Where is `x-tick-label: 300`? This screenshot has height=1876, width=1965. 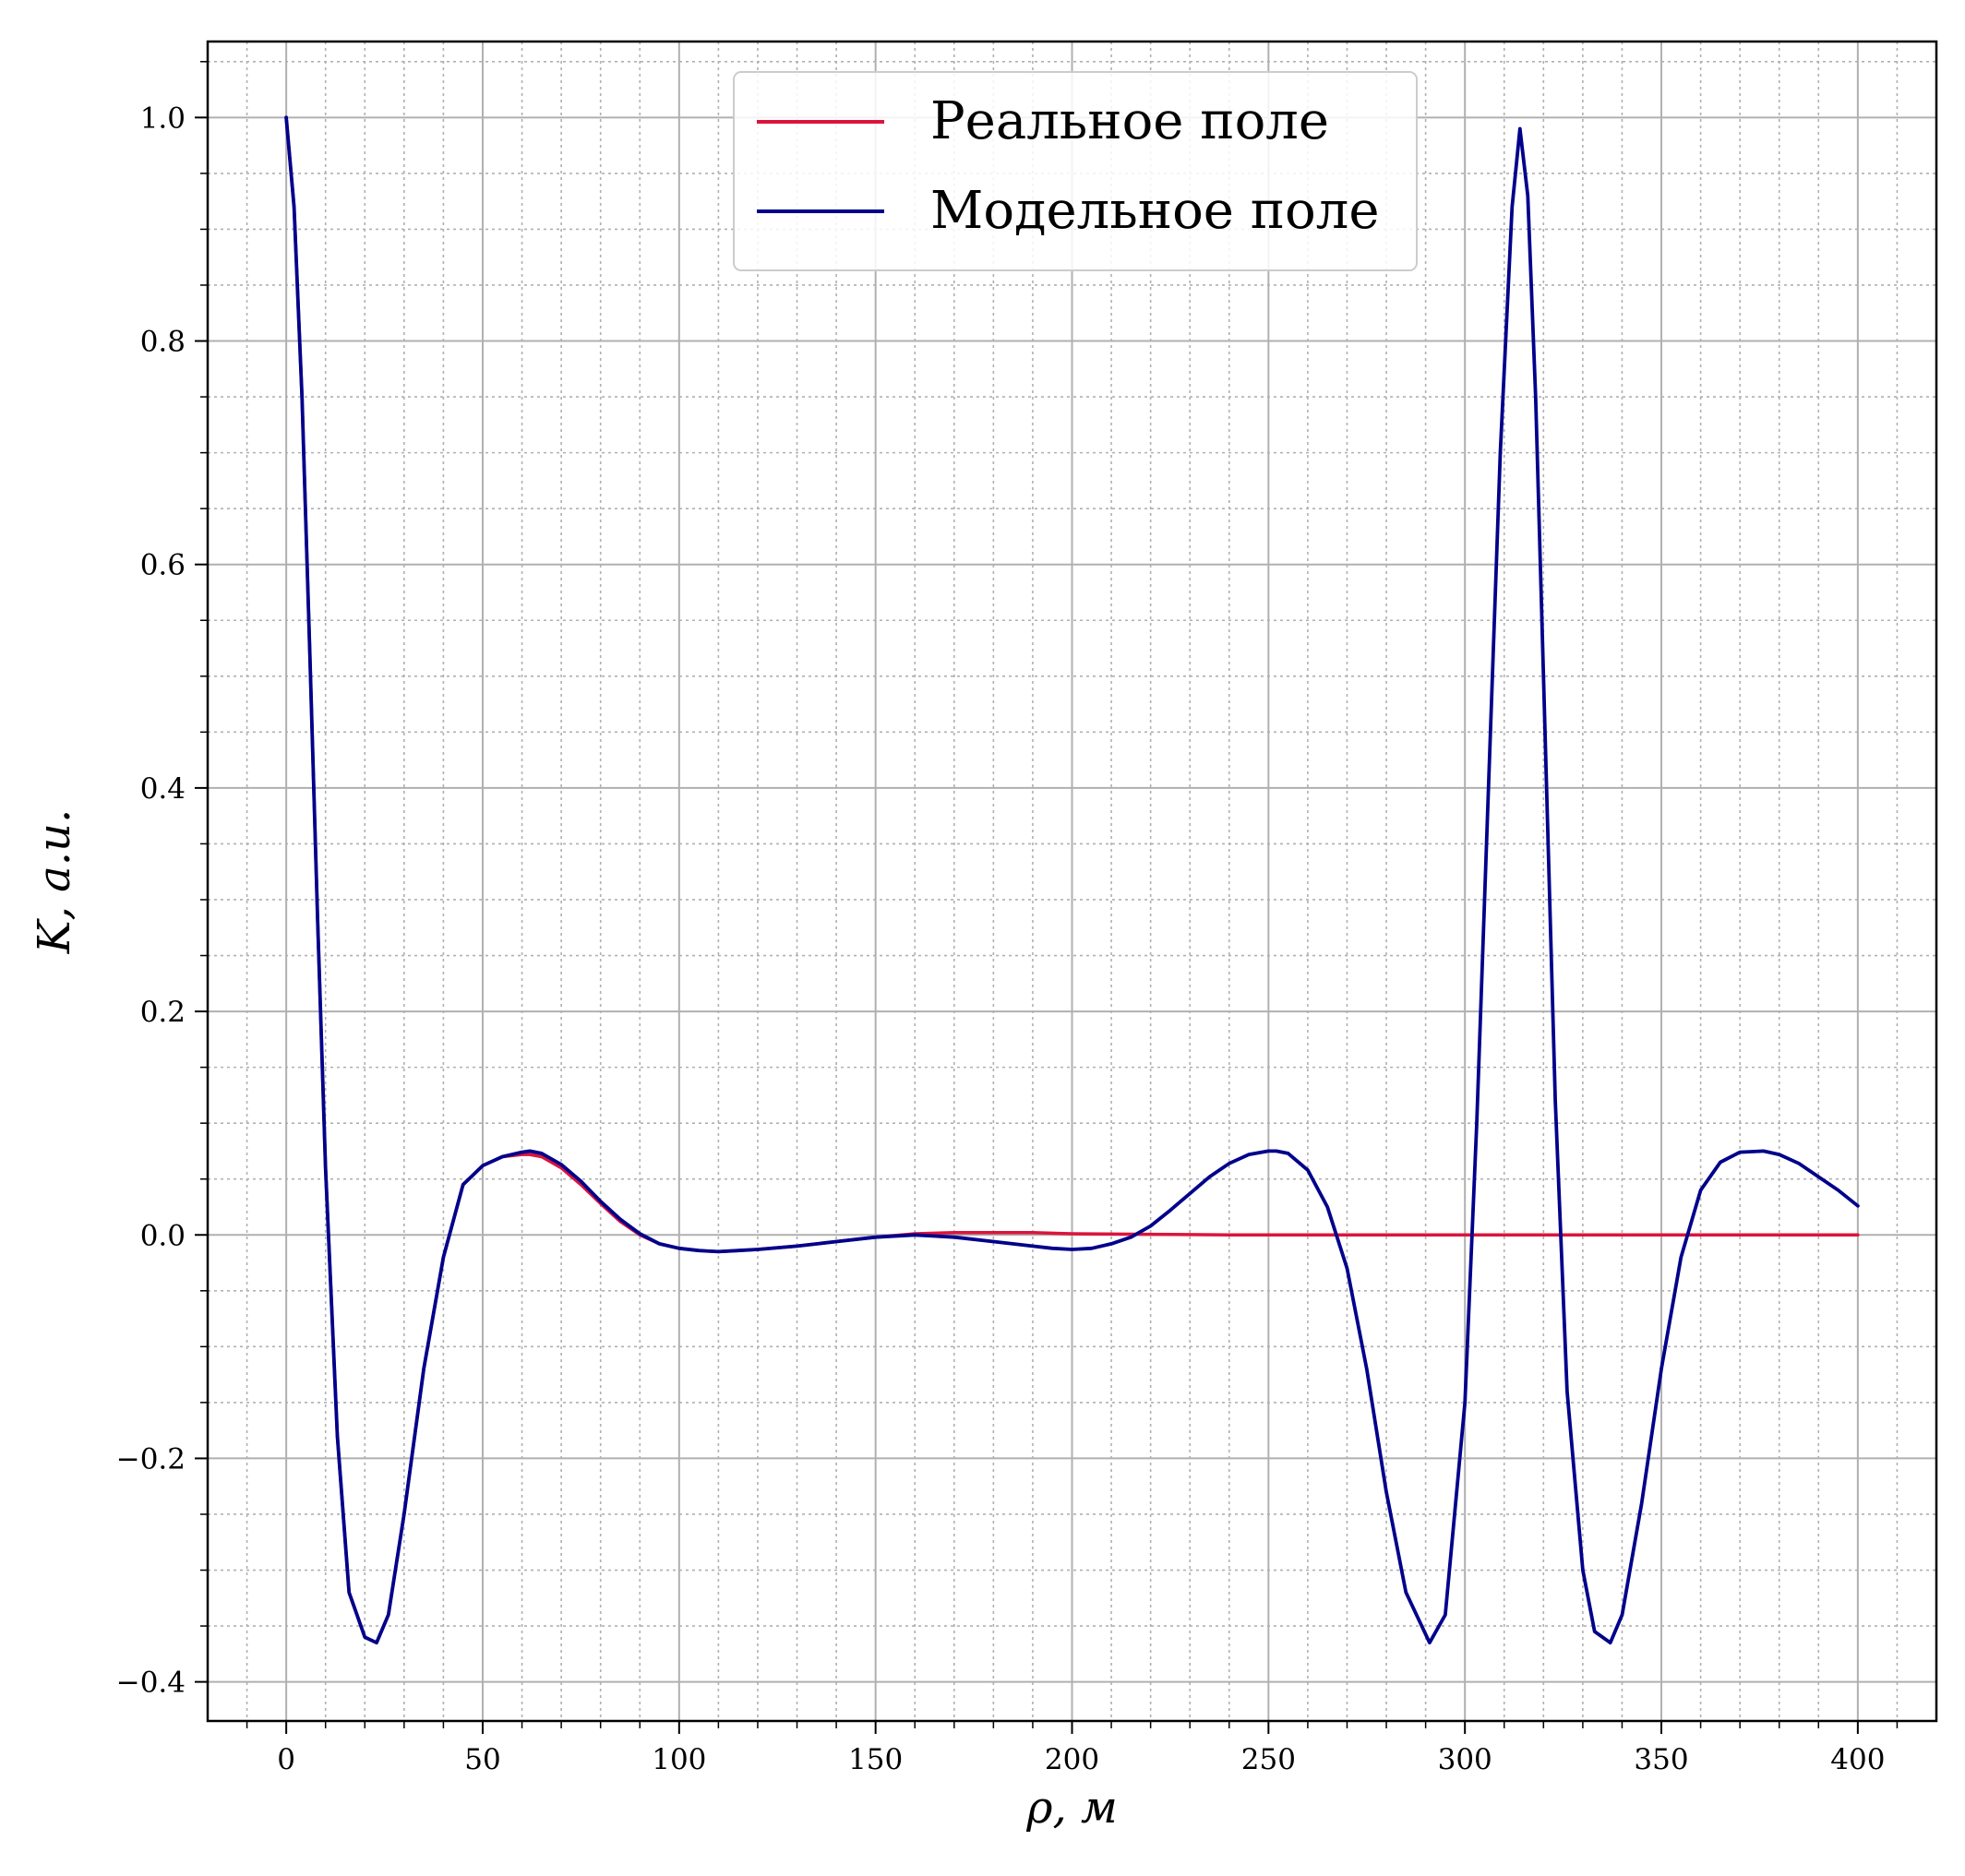
x-tick-label: 300 is located at coordinates (1465, 1760).